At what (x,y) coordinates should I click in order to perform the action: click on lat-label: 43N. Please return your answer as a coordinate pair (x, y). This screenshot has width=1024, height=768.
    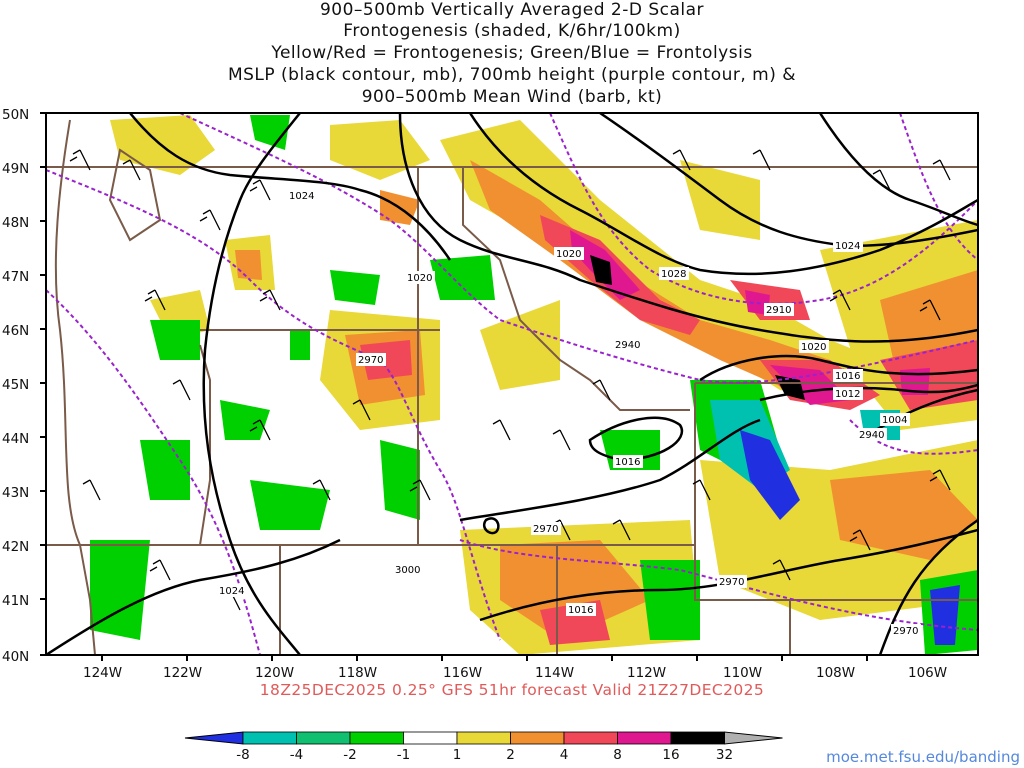
    Looking at the image, I should click on (15, 493).